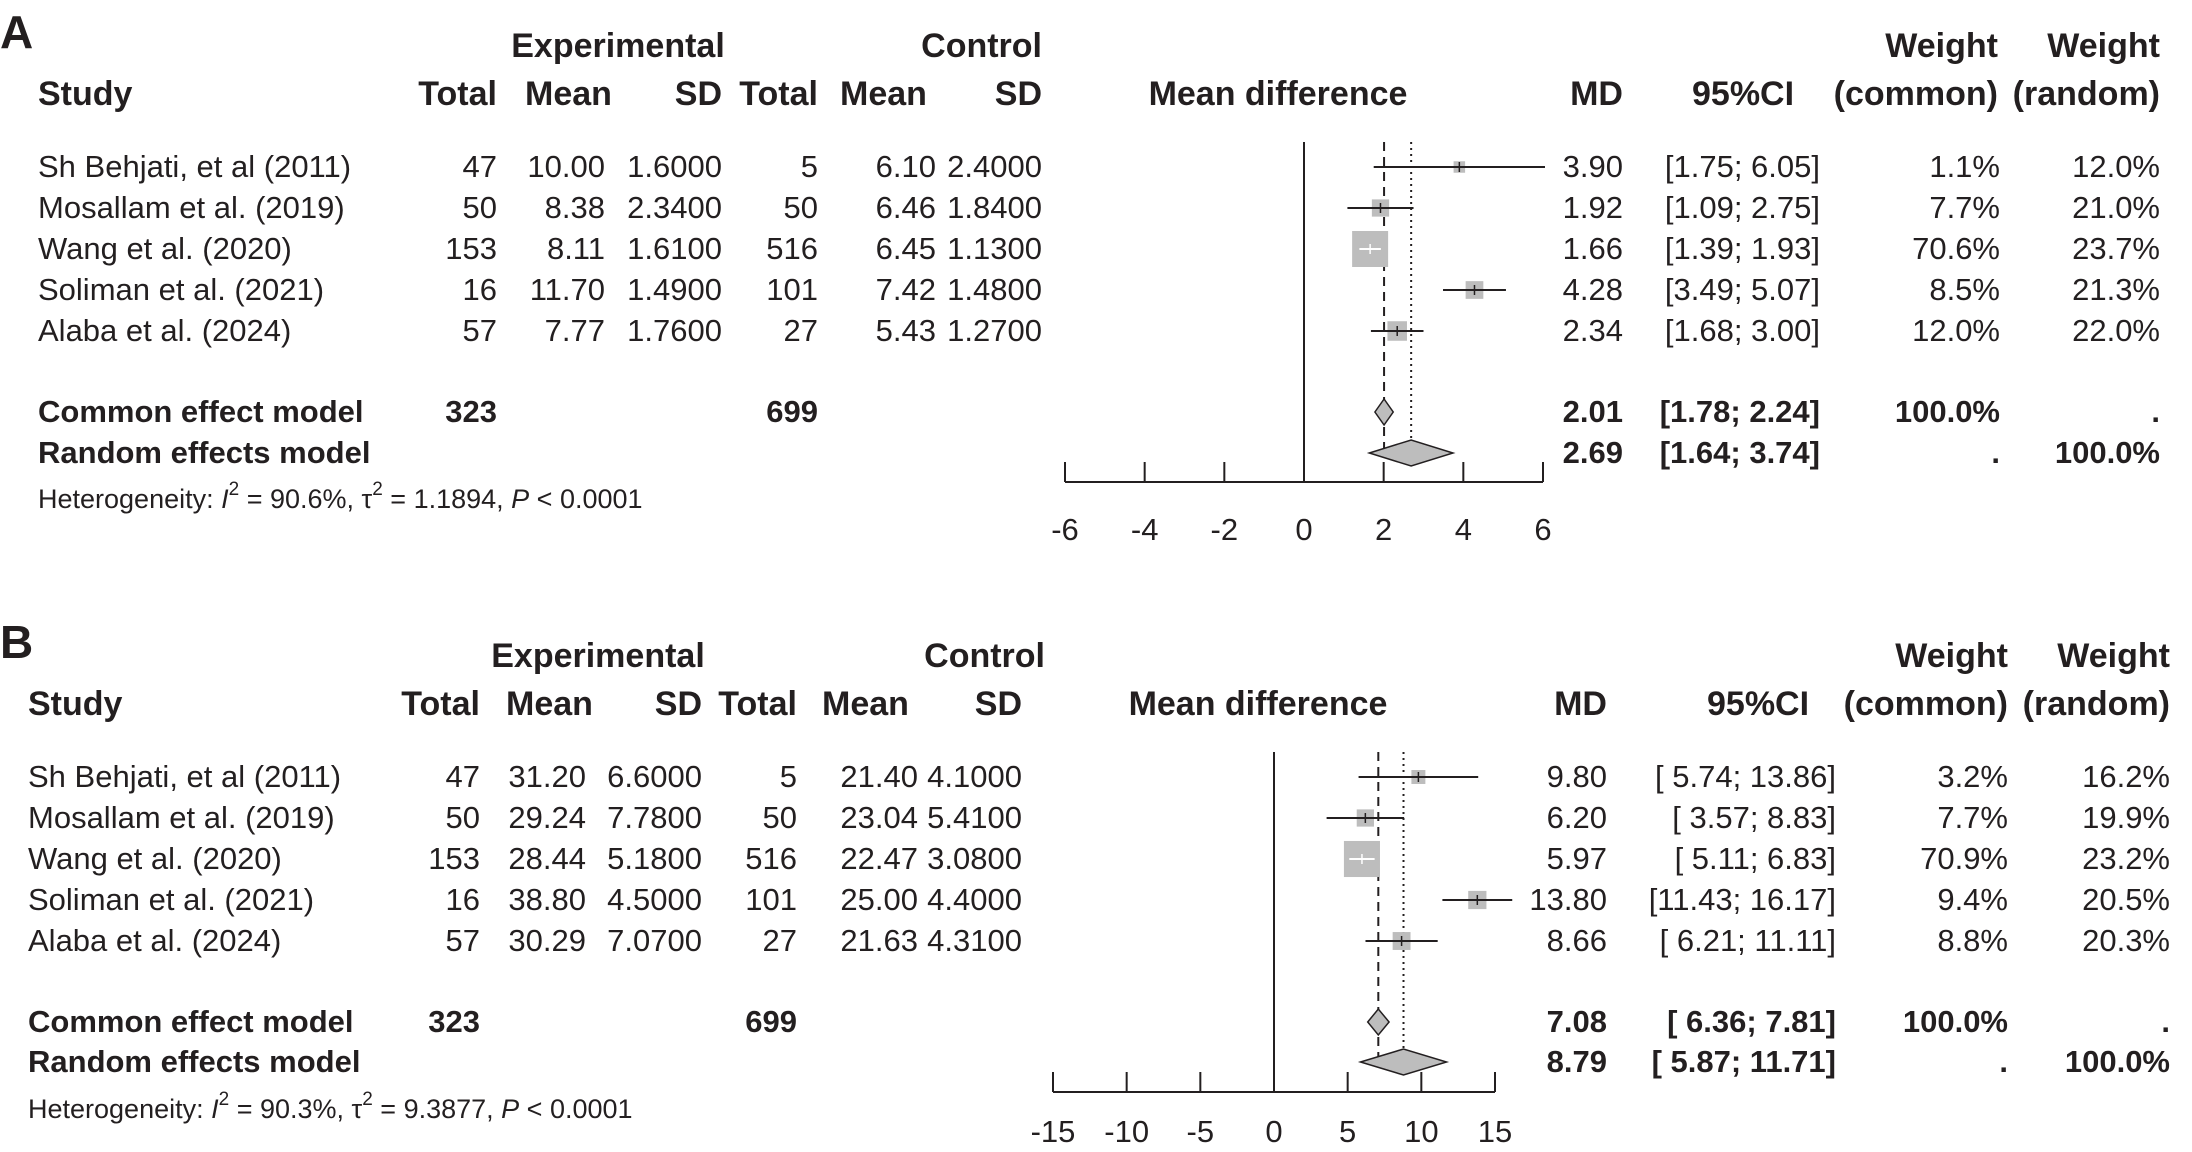 This screenshot has width=2192, height=1152. What do you see at coordinates (1593, 411) in the screenshot?
I see `common-md: 2.01` at bounding box center [1593, 411].